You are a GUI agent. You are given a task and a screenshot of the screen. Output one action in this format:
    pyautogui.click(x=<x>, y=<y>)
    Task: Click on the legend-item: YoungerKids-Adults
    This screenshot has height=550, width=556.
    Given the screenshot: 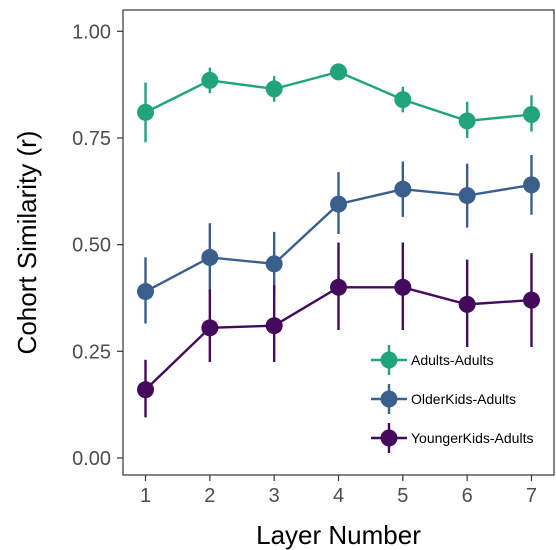 What is the action you would take?
    pyautogui.click(x=452, y=438)
    